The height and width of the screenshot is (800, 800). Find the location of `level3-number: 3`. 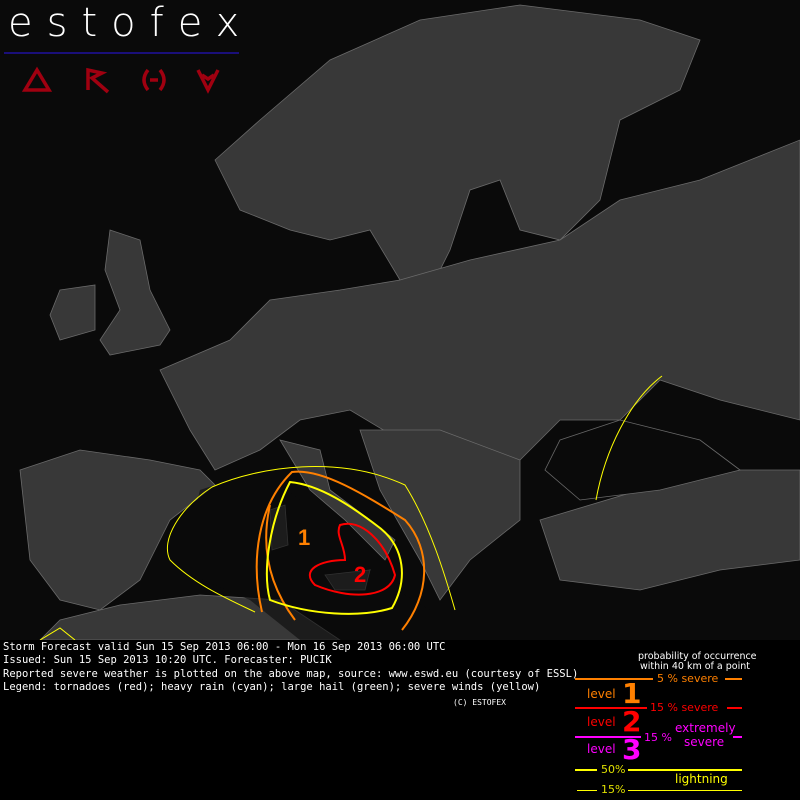

level3-number: 3 is located at coordinates (632, 749).